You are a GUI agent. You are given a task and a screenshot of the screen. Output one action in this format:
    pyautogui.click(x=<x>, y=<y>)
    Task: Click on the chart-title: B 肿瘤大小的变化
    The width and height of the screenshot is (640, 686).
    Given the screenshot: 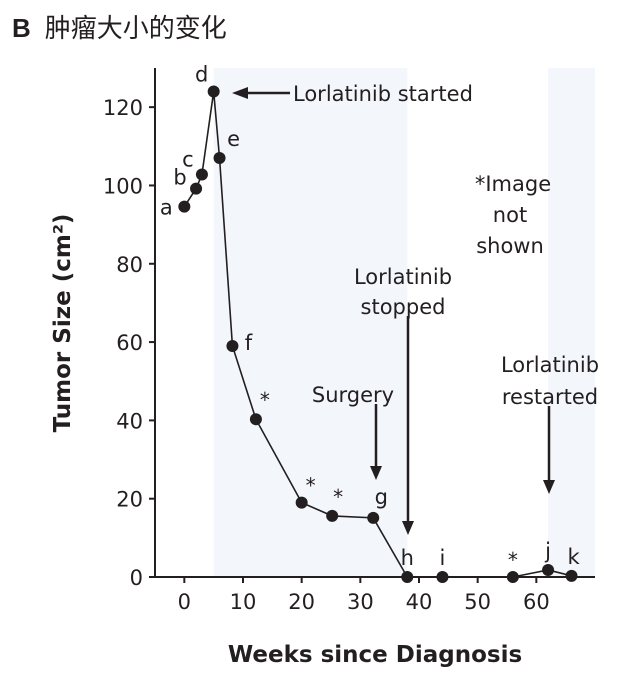 What is the action you would take?
    pyautogui.click(x=119, y=26)
    